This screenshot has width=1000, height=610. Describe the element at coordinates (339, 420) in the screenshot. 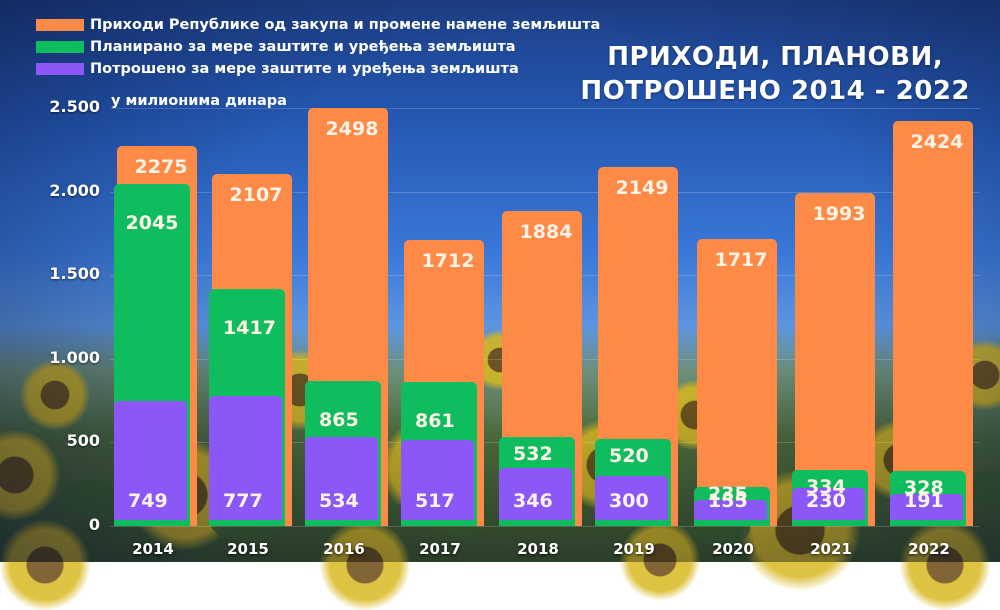

I see `bar-value-planned: 865` at that location.